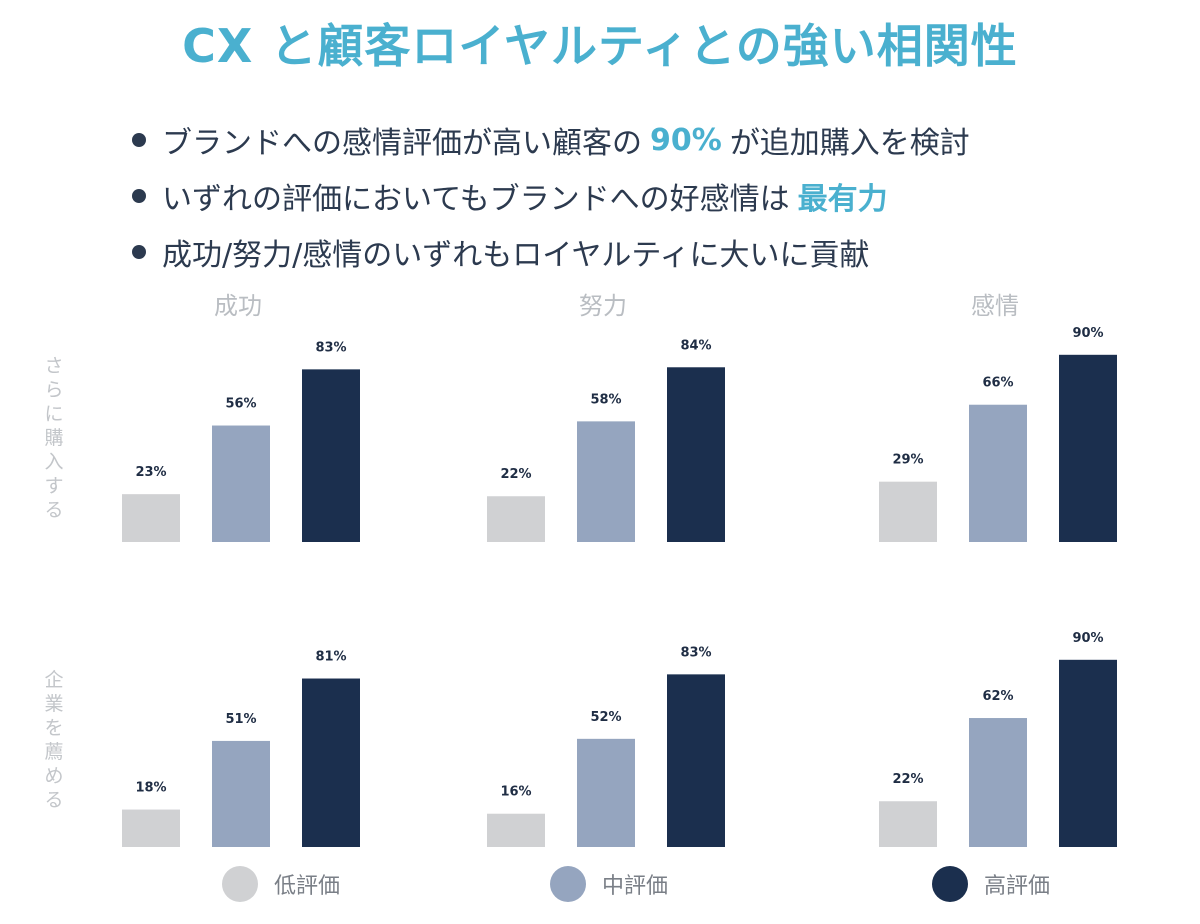 The width and height of the screenshot is (1200, 924). Describe the element at coordinates (53, 680) in the screenshot. I see `row-label-char: 企` at that location.